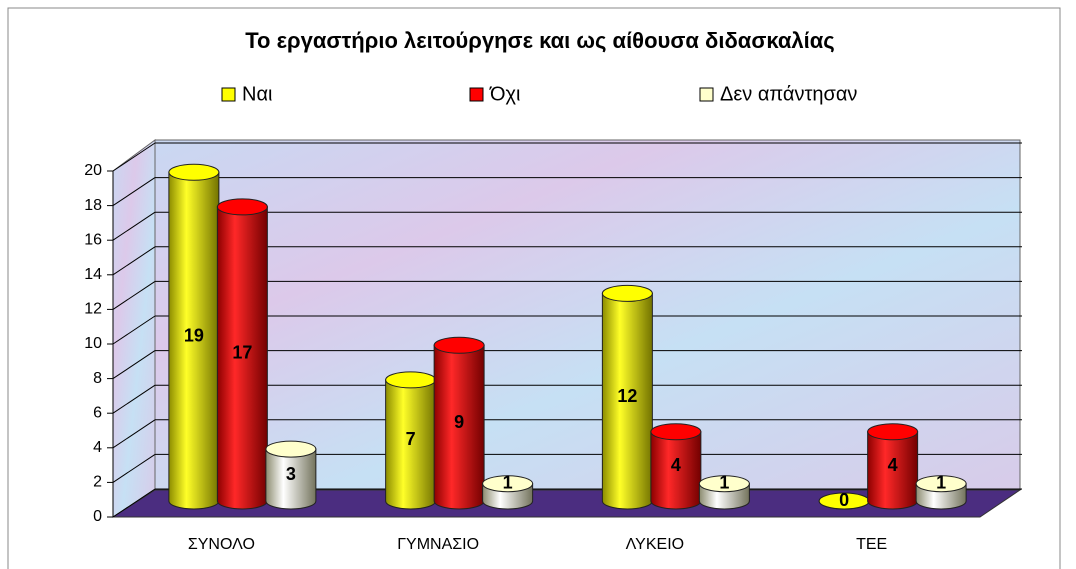 The image size is (1076, 569). Describe the element at coordinates (97, 412) in the screenshot. I see `y-tick-label: 6` at that location.